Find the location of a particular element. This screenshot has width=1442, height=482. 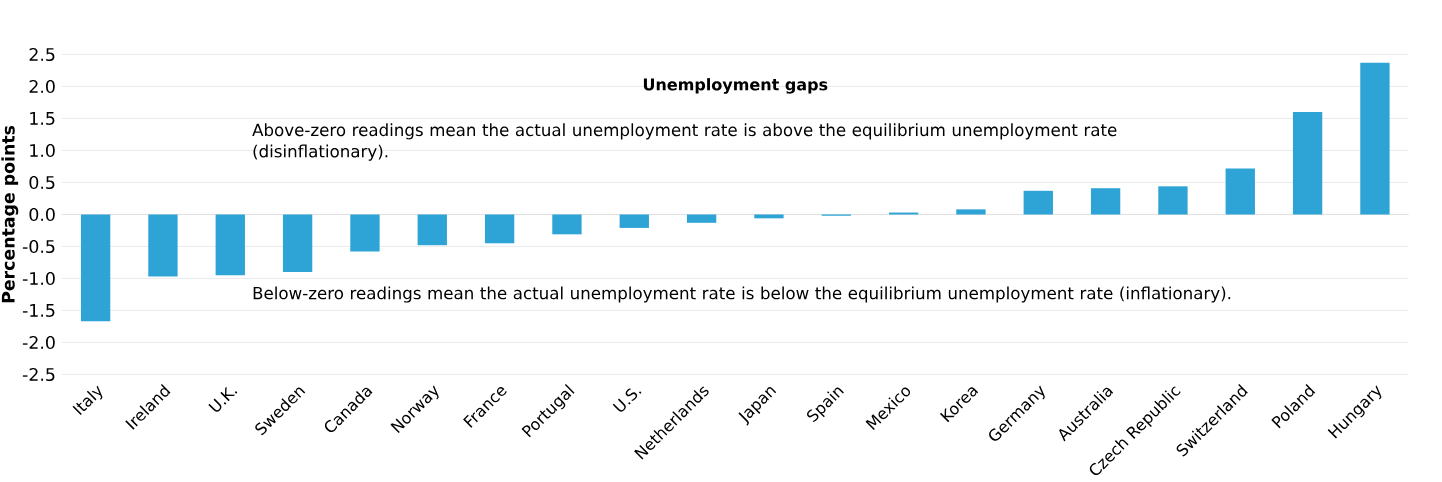

y-tick-label: 0.5 is located at coordinates (42, 182).